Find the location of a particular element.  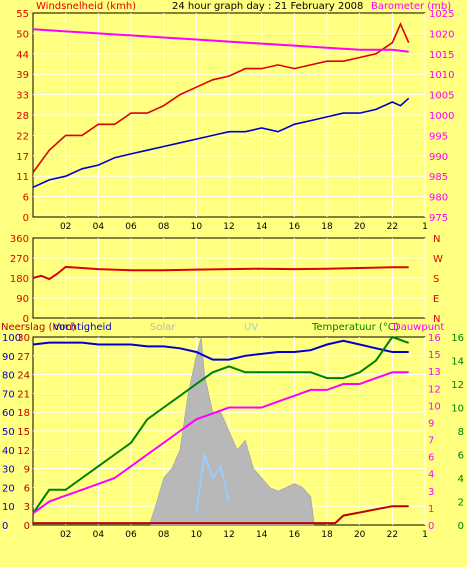

rain-y-tick: 15 is located at coordinates (23, 432).